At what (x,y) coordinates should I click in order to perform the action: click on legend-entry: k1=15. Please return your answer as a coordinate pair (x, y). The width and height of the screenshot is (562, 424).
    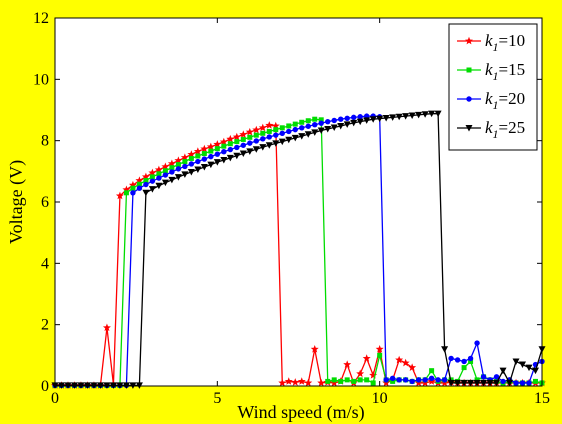
    Looking at the image, I should click on (491, 71).